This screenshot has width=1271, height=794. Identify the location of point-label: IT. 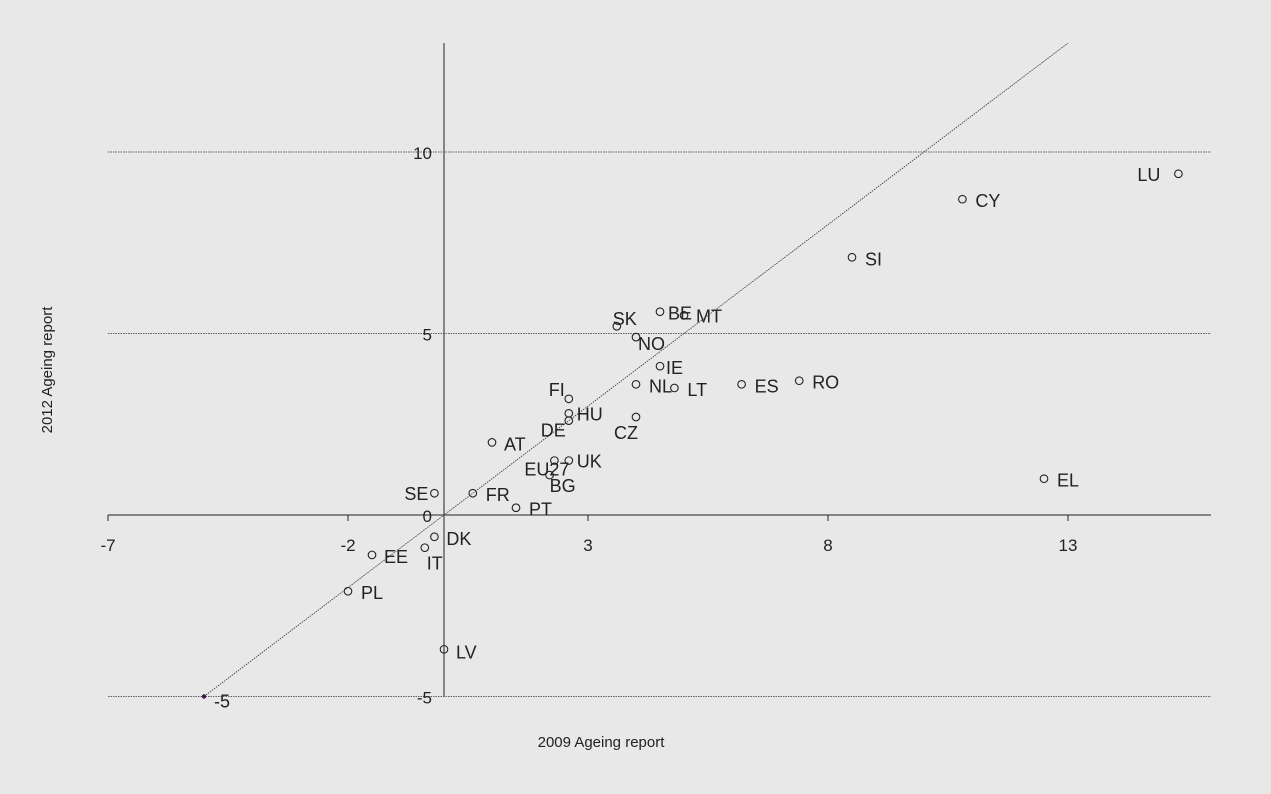
(435, 564).